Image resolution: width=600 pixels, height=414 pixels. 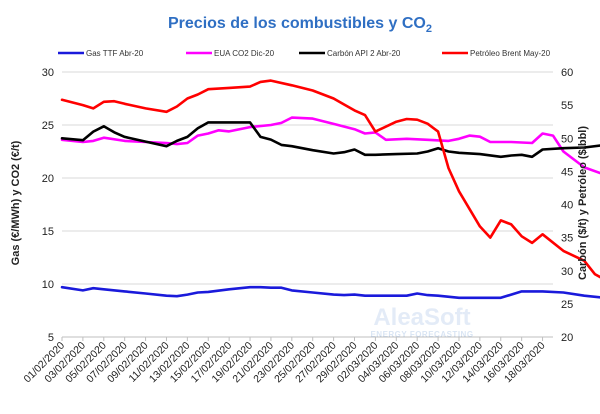 I want to click on y2-tick-label: 30, so click(x=567, y=272).